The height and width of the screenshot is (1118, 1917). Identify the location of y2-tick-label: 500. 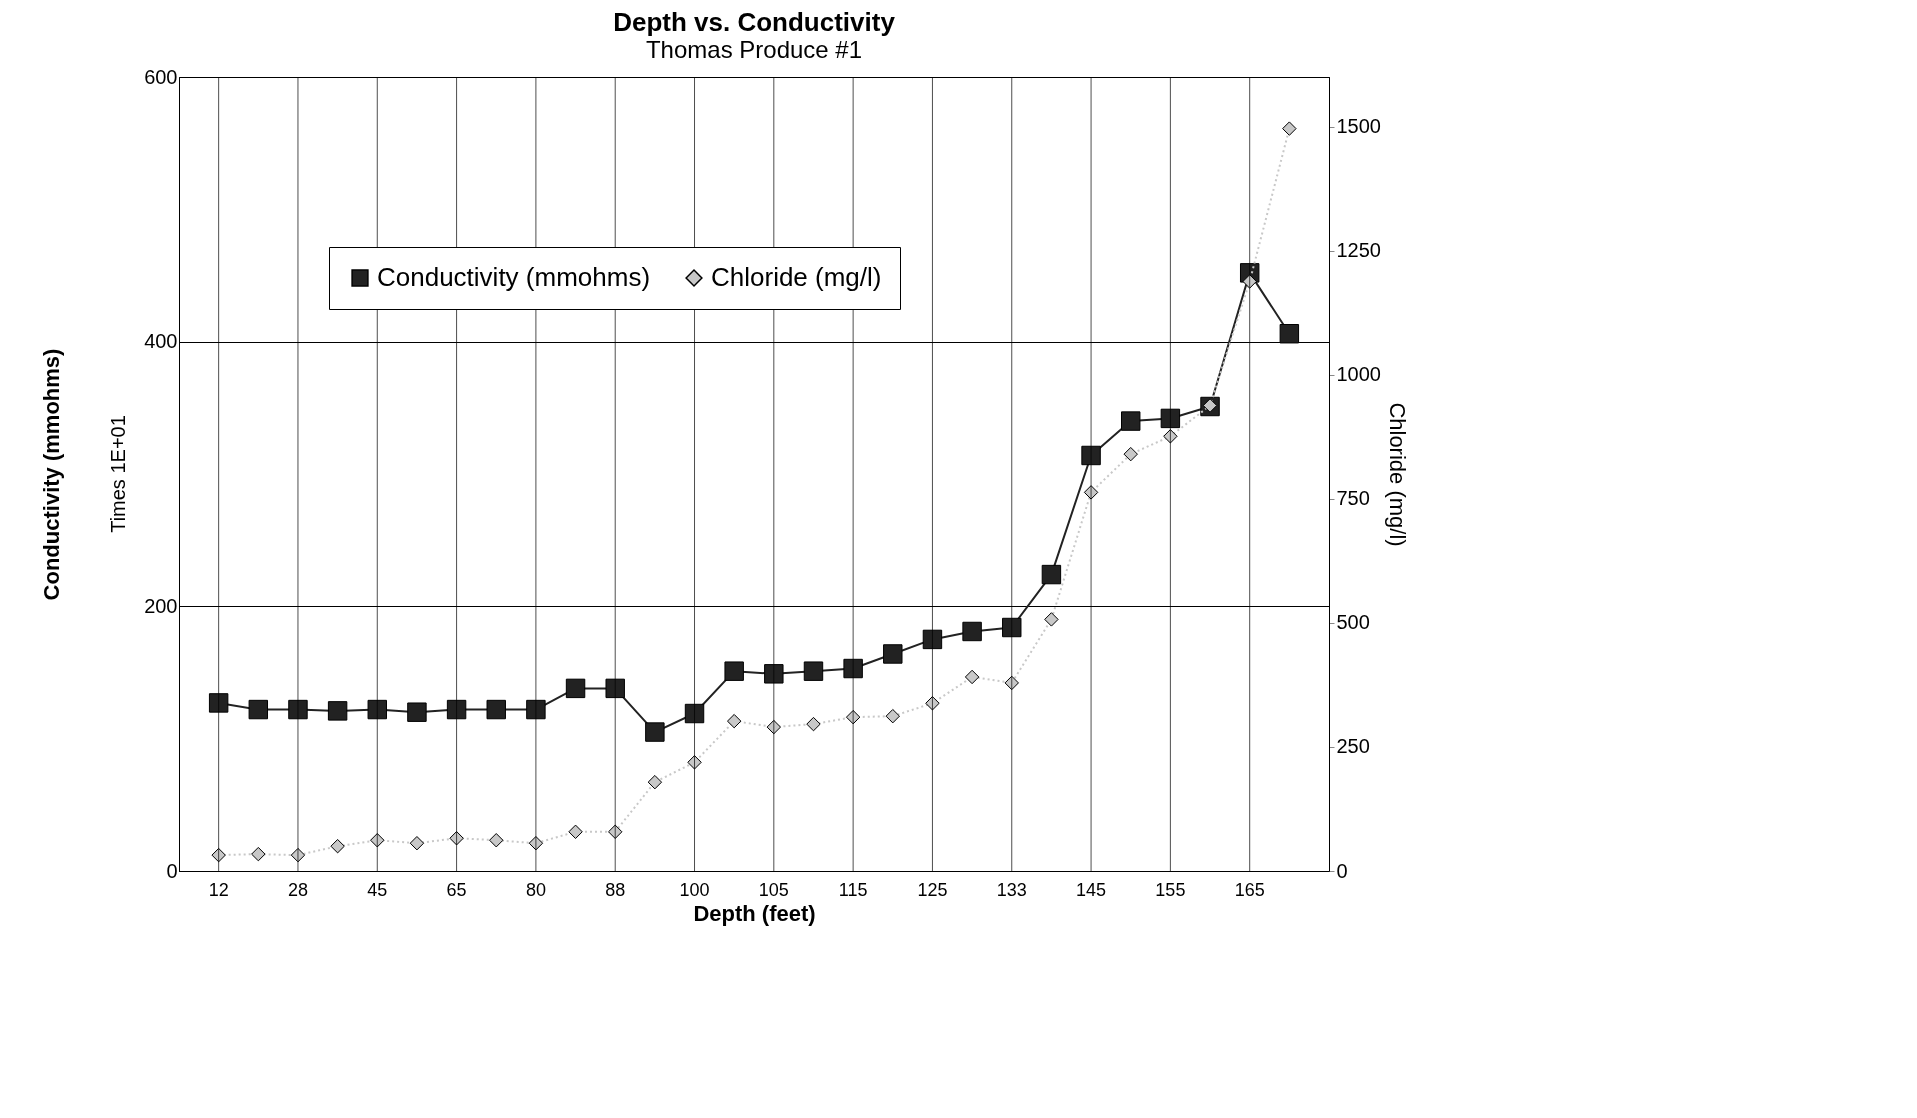
(1353, 622).